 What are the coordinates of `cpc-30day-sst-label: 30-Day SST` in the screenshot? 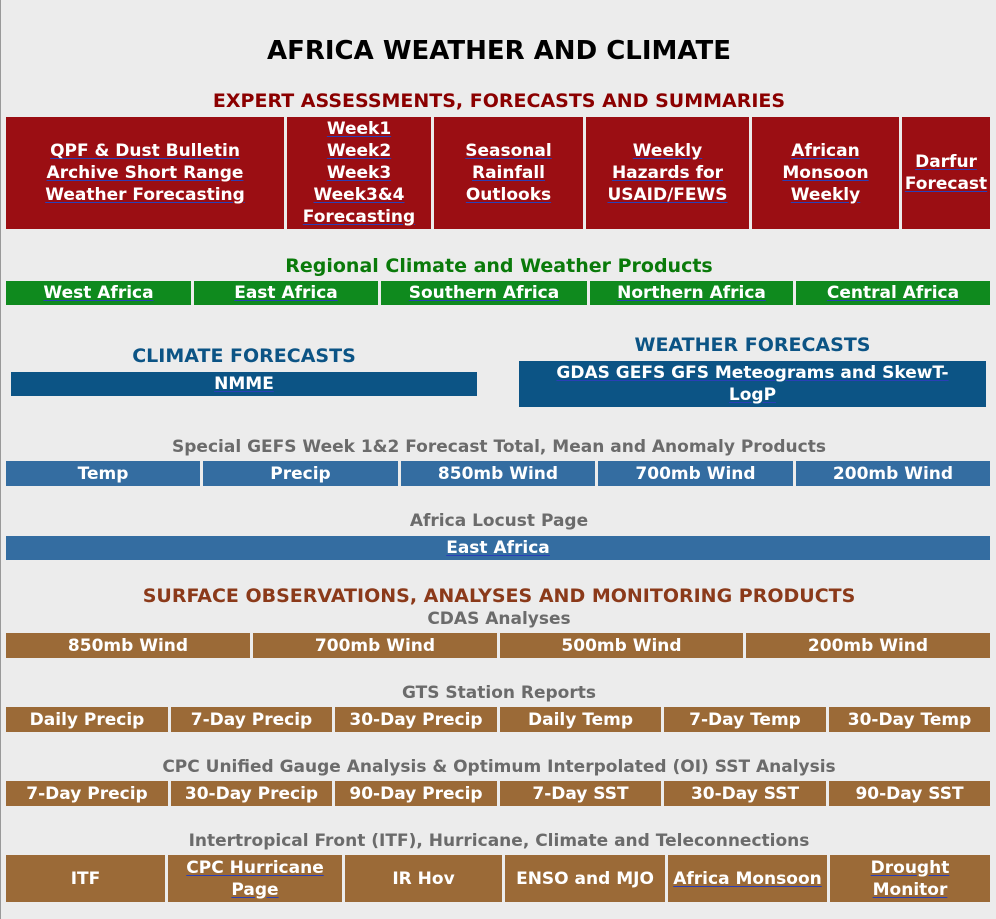 It's located at (745, 793).